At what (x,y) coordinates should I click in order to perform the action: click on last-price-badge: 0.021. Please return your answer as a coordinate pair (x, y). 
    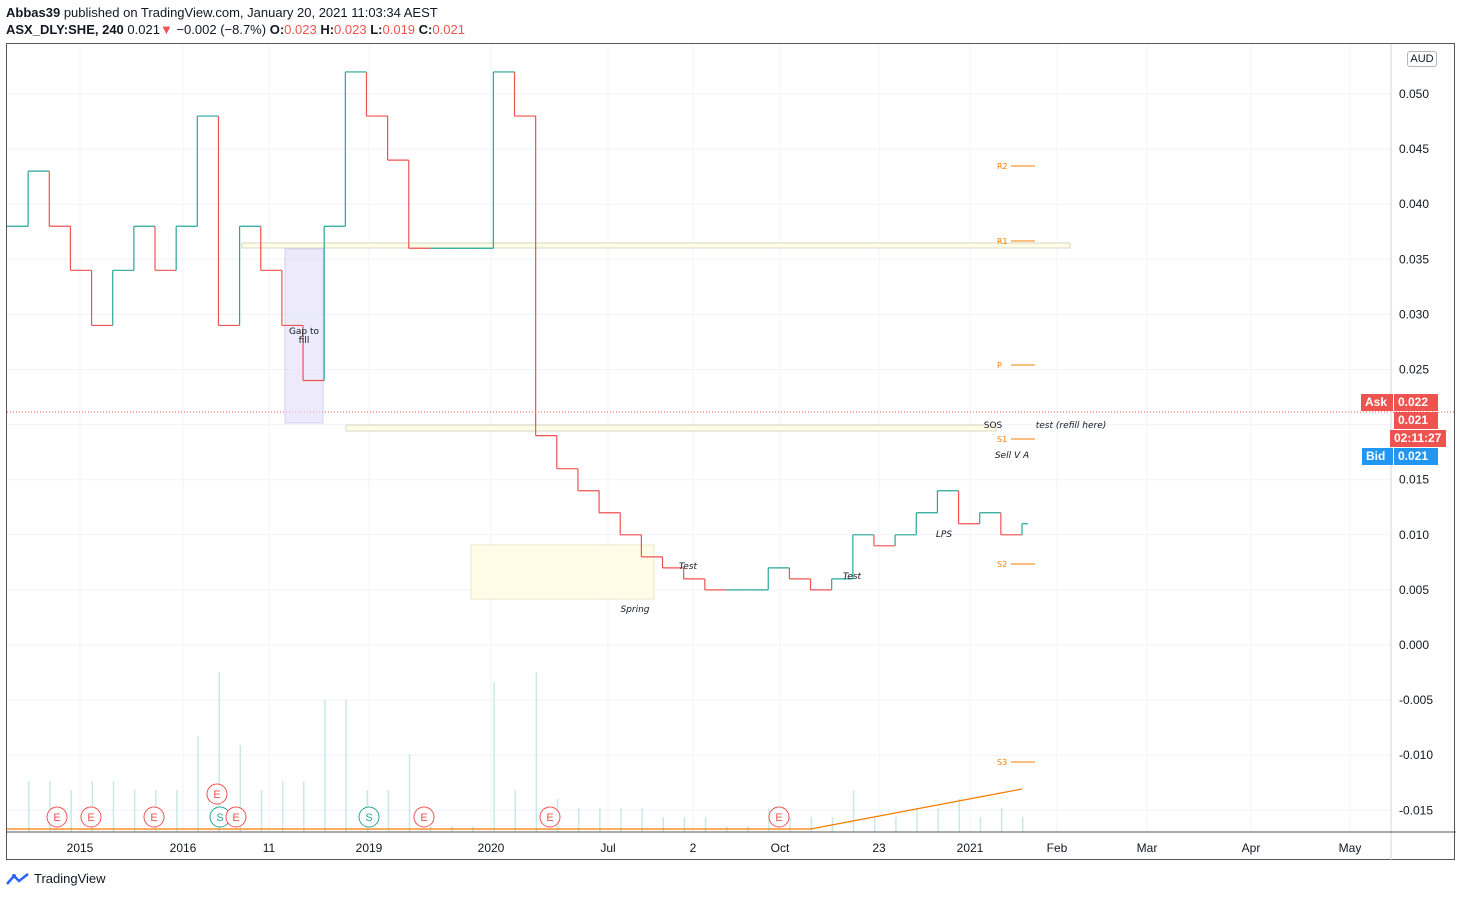
    Looking at the image, I should click on (1416, 420).